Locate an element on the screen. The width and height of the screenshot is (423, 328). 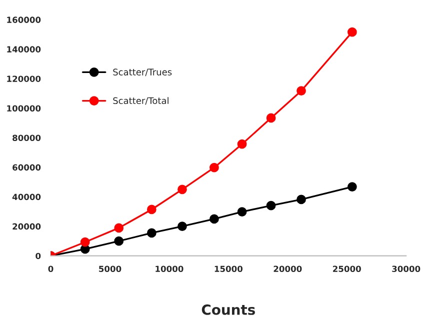
x-tick-label: 30000 is located at coordinates (406, 269).